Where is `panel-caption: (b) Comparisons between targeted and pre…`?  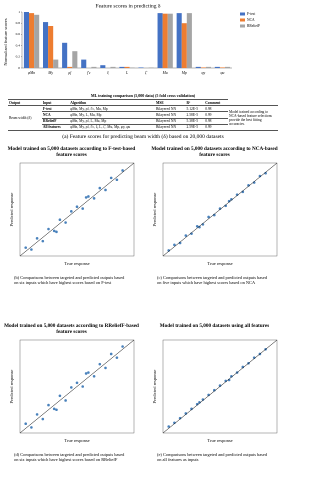
panel-caption: (b) Comparisons between targeted and pre… is located at coordinates (69, 280).